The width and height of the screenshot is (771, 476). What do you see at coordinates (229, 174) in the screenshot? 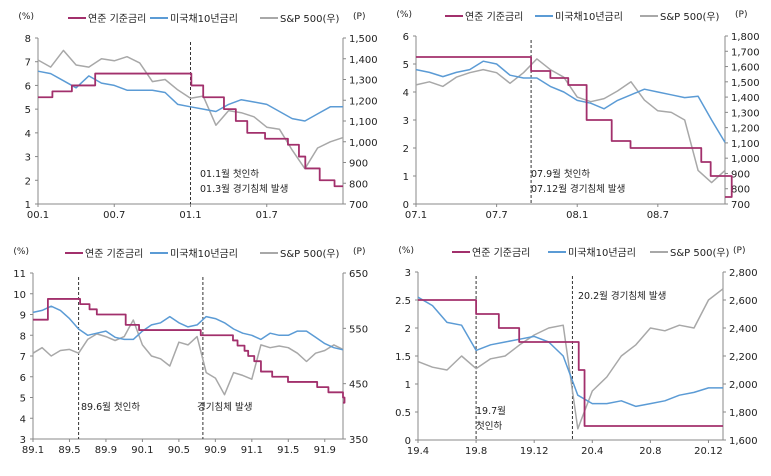
I see `annotation-text: 01.1월 첫인하` at bounding box center [229, 174].